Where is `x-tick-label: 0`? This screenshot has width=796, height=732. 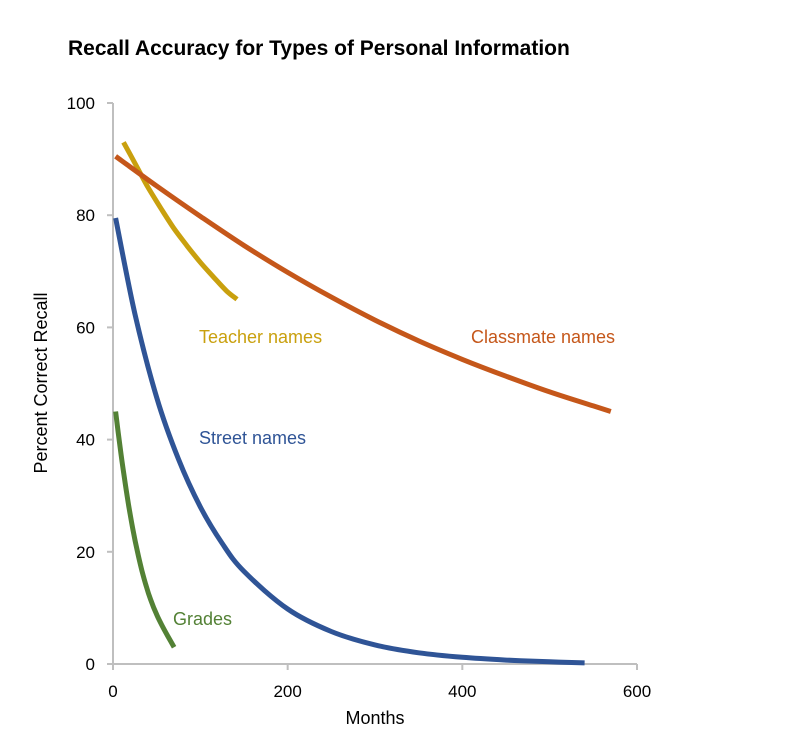
x-tick-label: 0 is located at coordinates (112, 691).